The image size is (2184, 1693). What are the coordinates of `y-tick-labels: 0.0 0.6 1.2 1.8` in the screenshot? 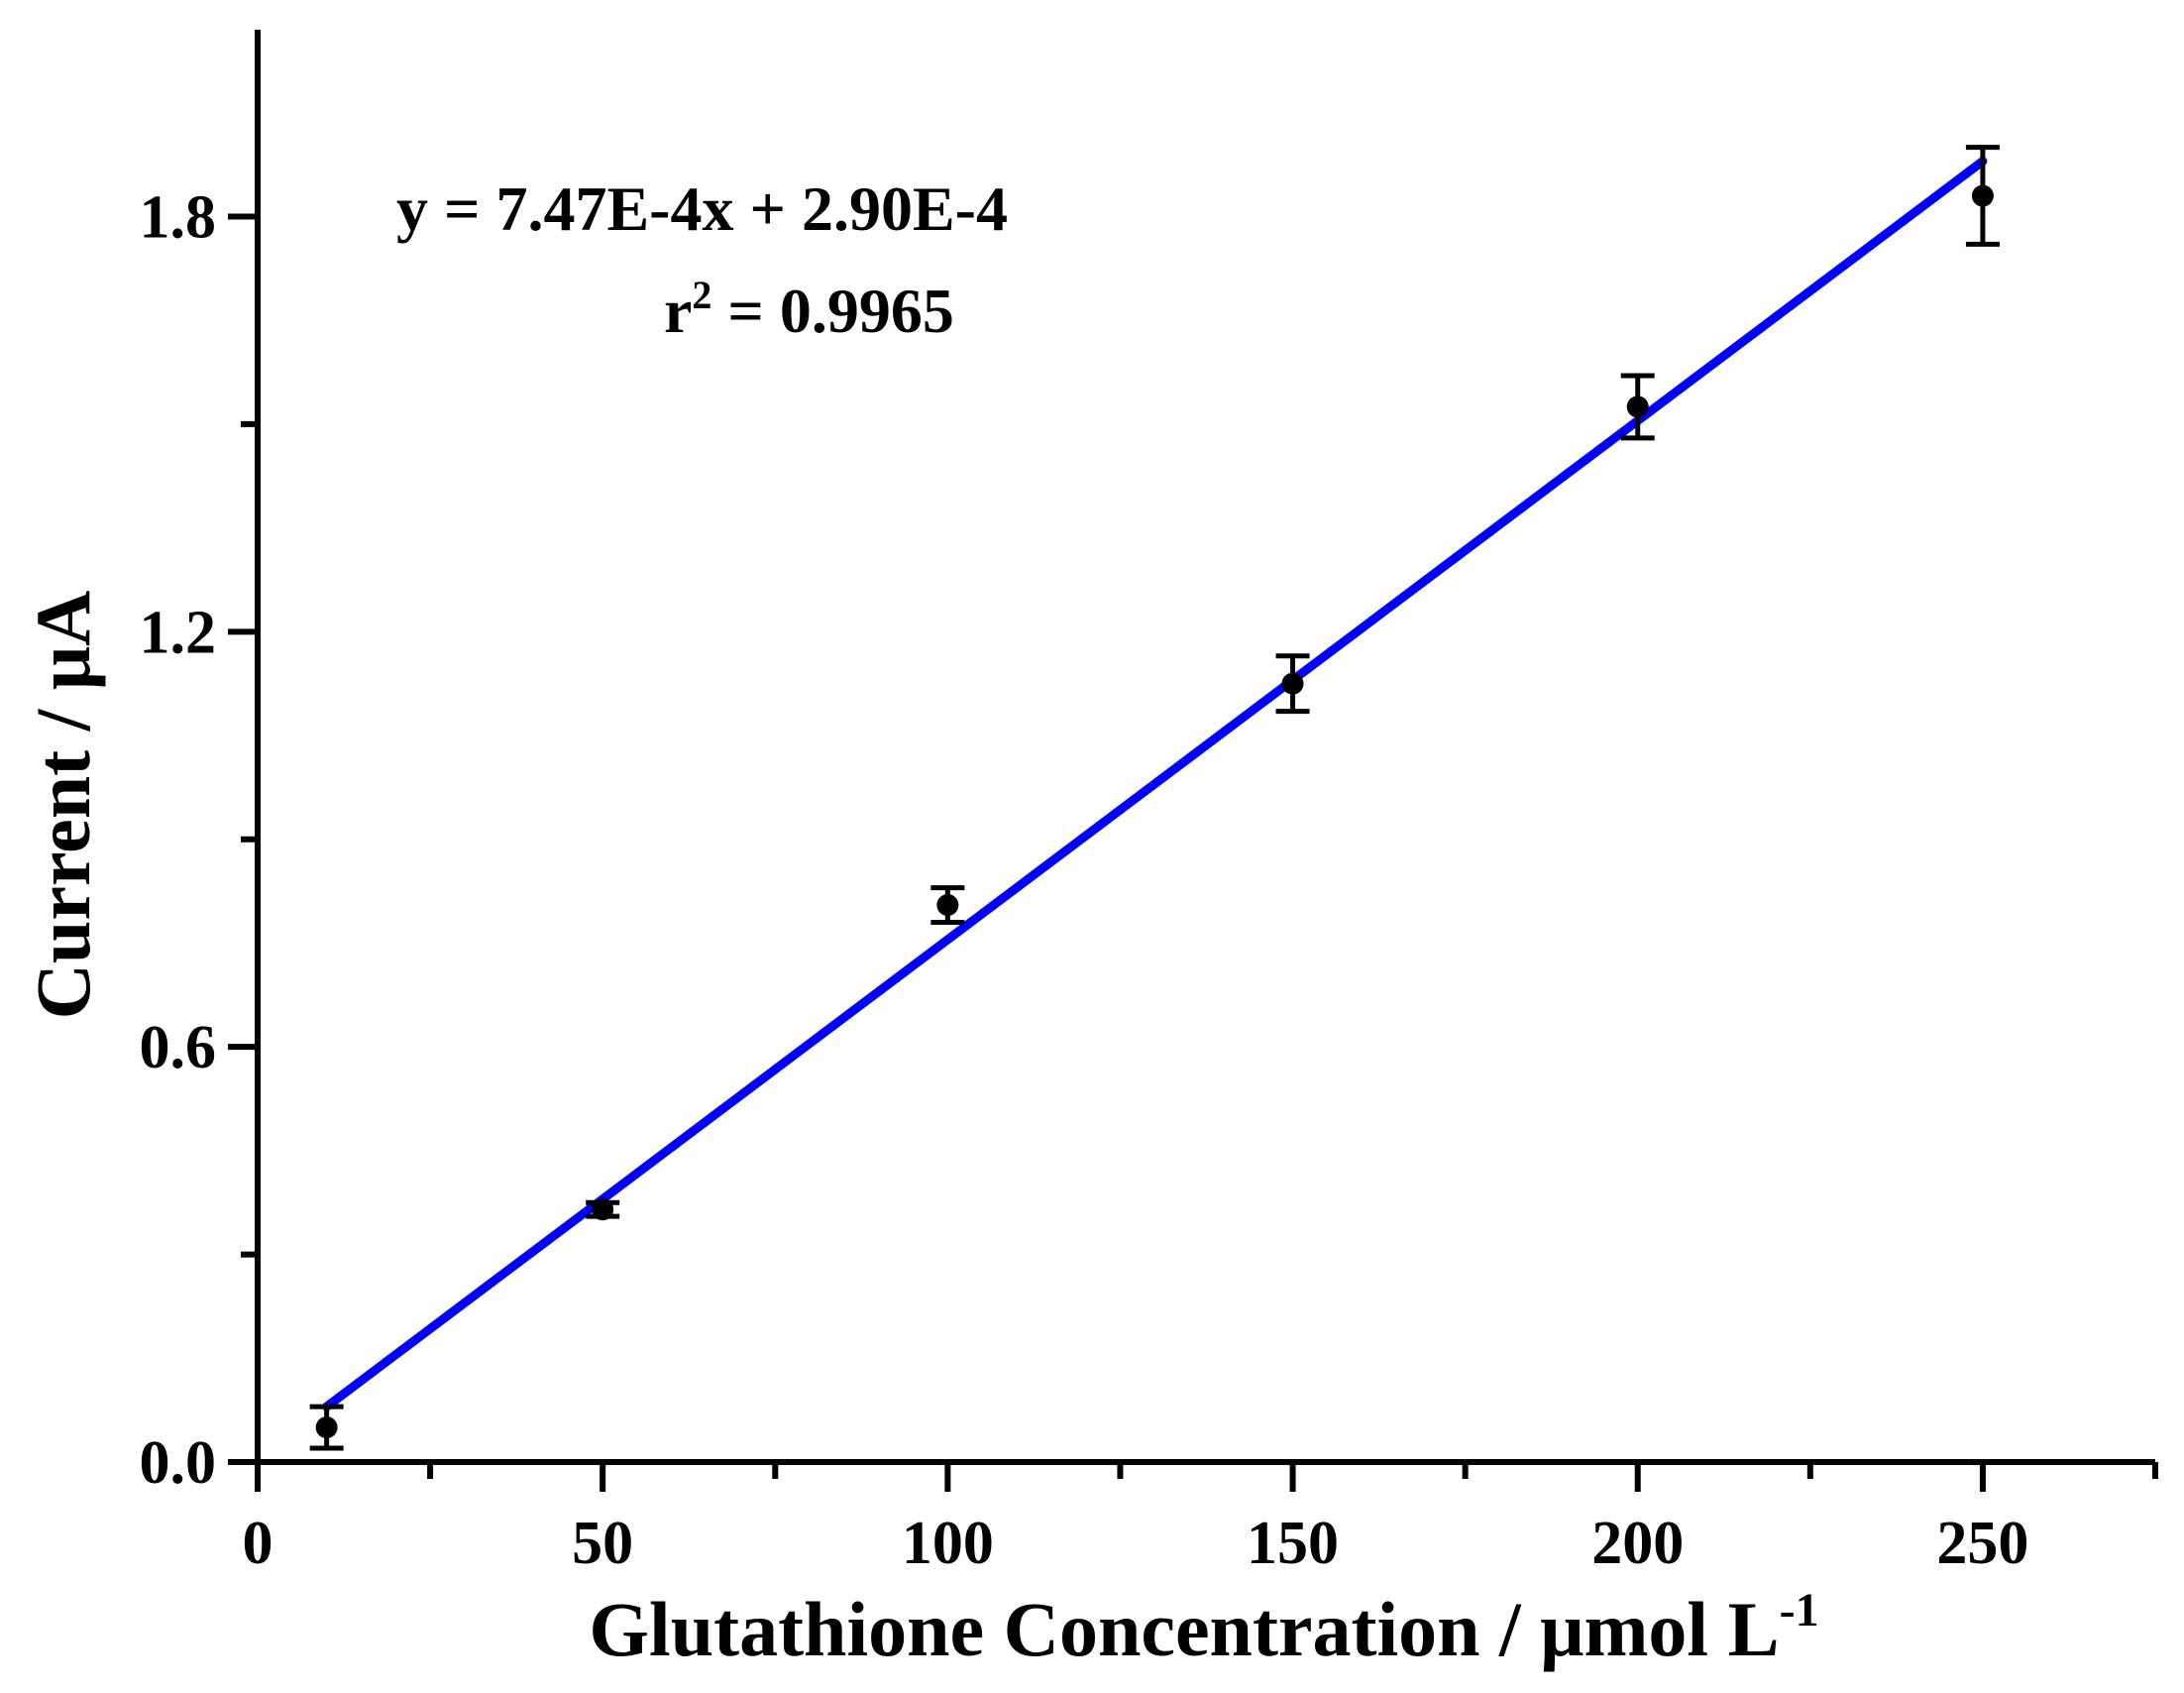 It's located at (178, 840).